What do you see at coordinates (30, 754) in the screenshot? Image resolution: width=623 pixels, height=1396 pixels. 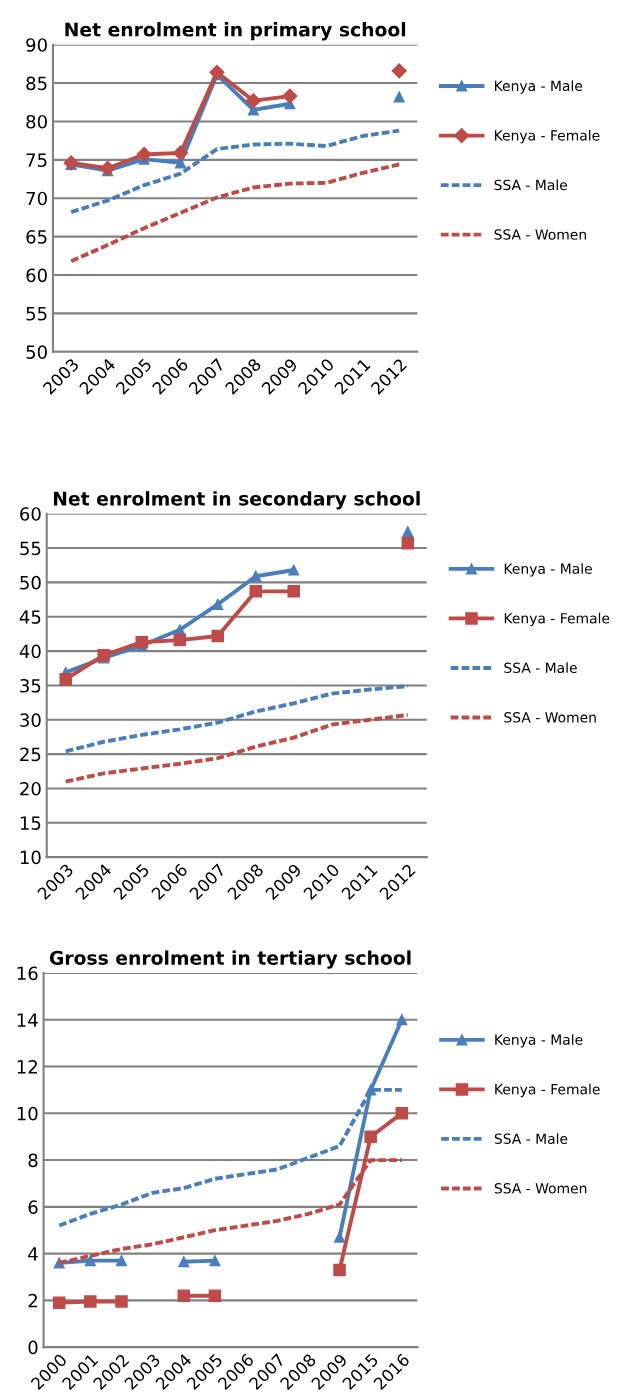 I see `y-tick-label: 25` at bounding box center [30, 754].